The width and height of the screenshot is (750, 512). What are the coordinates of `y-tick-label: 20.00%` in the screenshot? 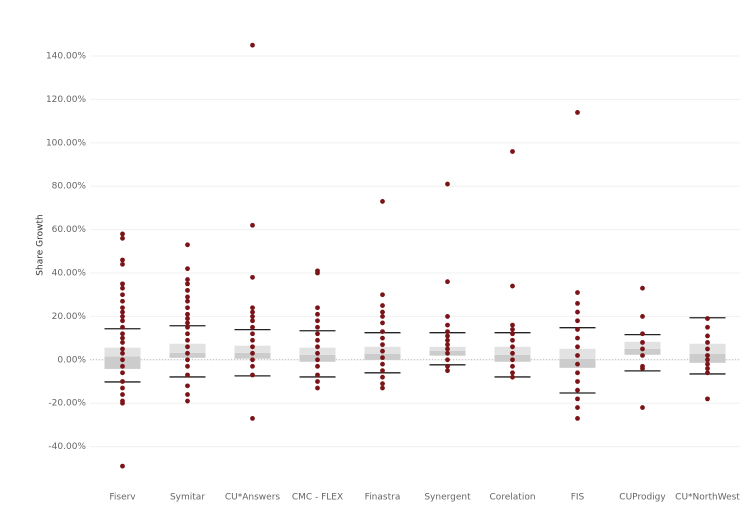 It's located at (69, 317).